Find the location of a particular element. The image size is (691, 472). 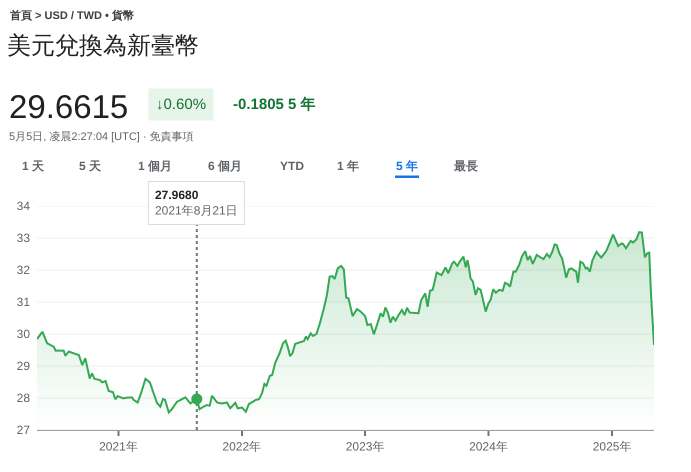

y-tick-label: 28 is located at coordinates (23, 398).